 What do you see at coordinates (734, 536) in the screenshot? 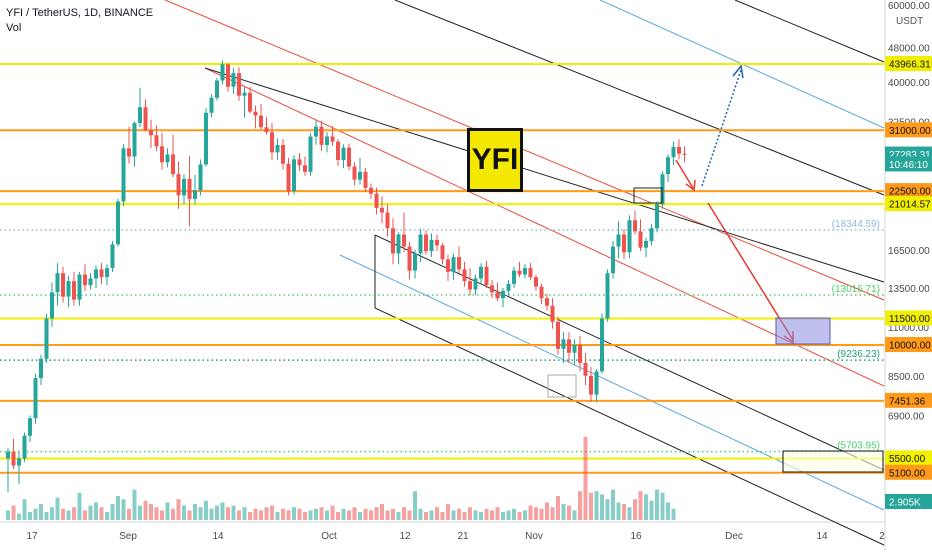
I see `time-tick-label: Dec` at bounding box center [734, 536].